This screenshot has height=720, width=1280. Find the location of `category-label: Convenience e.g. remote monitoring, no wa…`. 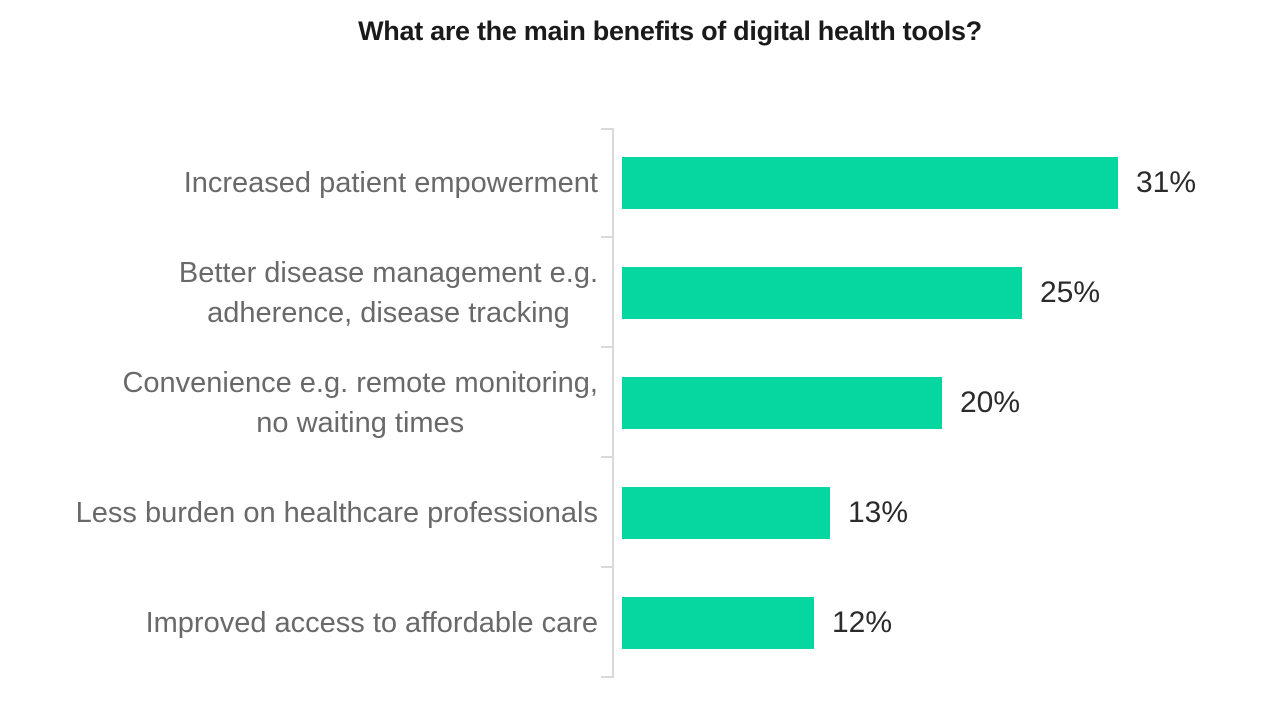

category-label: Convenience e.g. remote monitoring, no wa… is located at coordinates (306, 403).